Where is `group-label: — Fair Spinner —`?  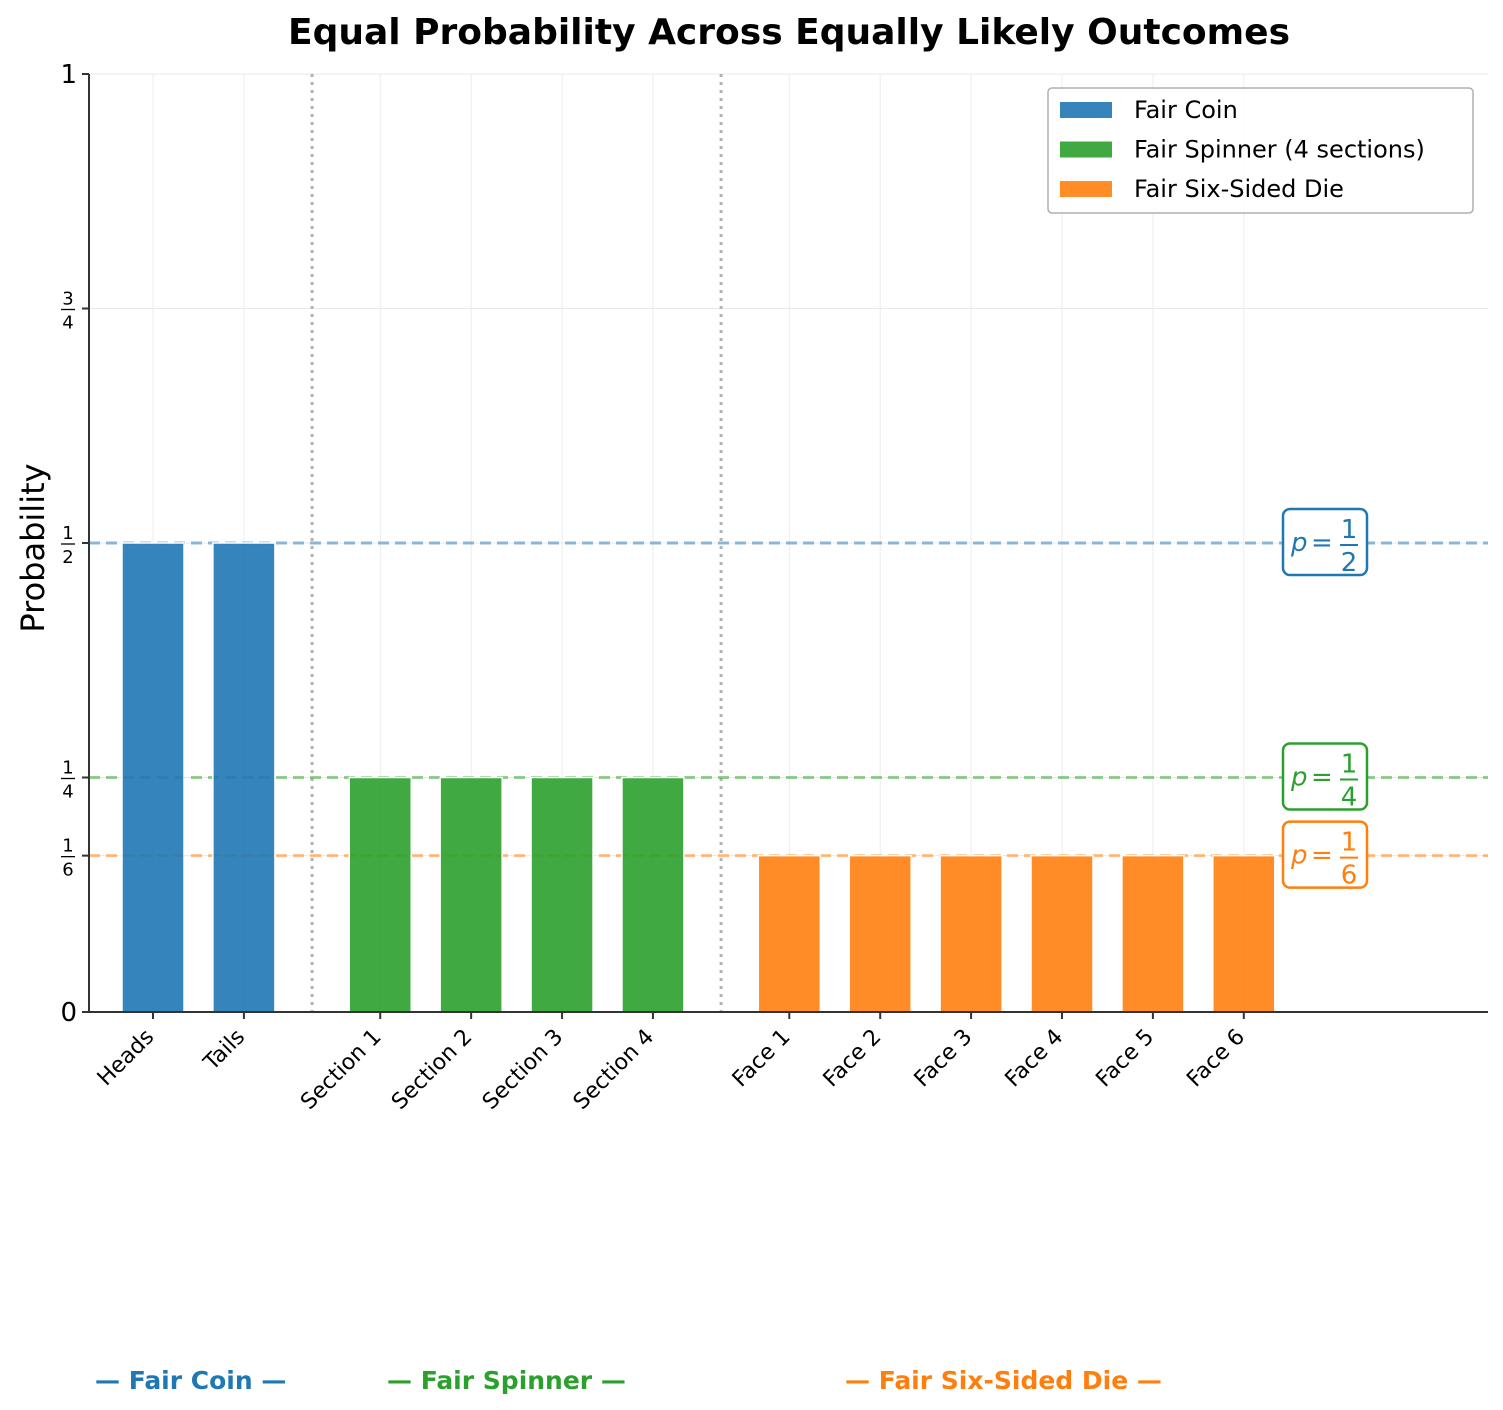 group-label: — Fair Spinner — is located at coordinates (506, 1380).